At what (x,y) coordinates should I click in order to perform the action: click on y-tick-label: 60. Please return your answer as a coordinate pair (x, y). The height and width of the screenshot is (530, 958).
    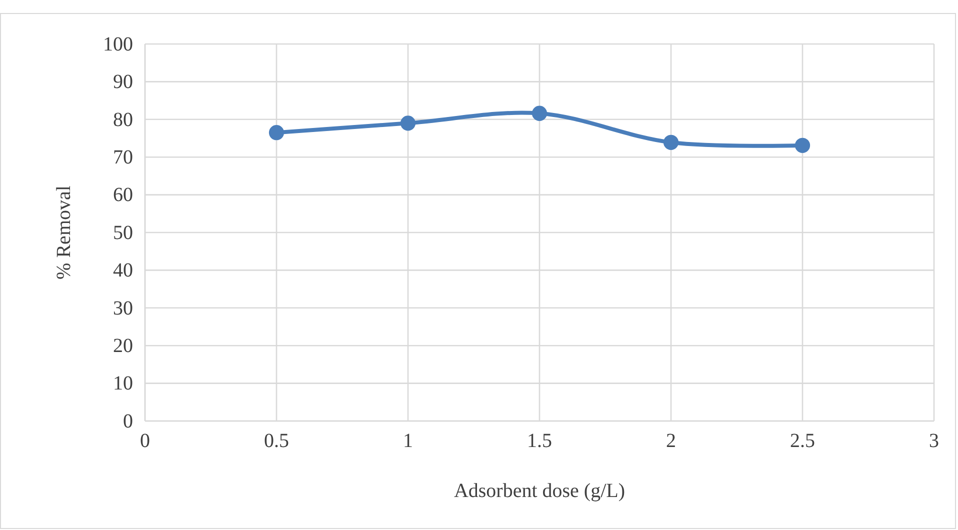
    Looking at the image, I should click on (123, 195).